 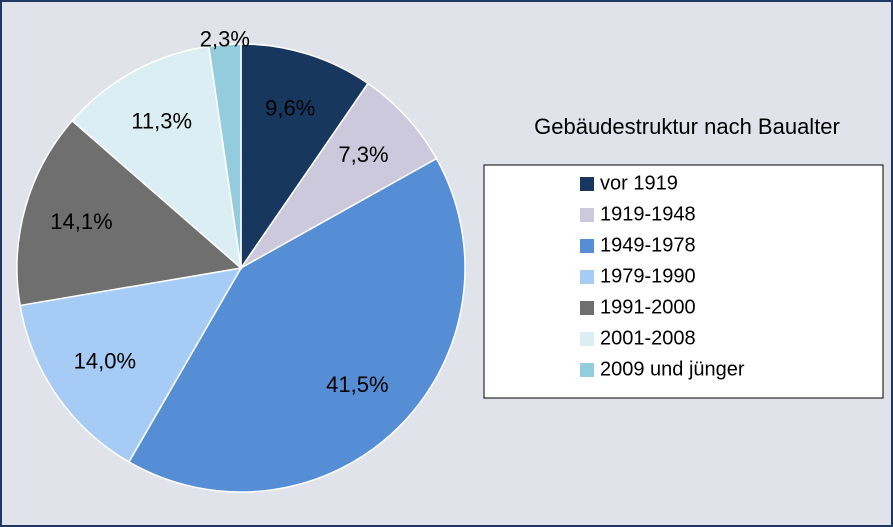 What do you see at coordinates (648, 276) in the screenshot?
I see `legend-label: 1979-1990` at bounding box center [648, 276].